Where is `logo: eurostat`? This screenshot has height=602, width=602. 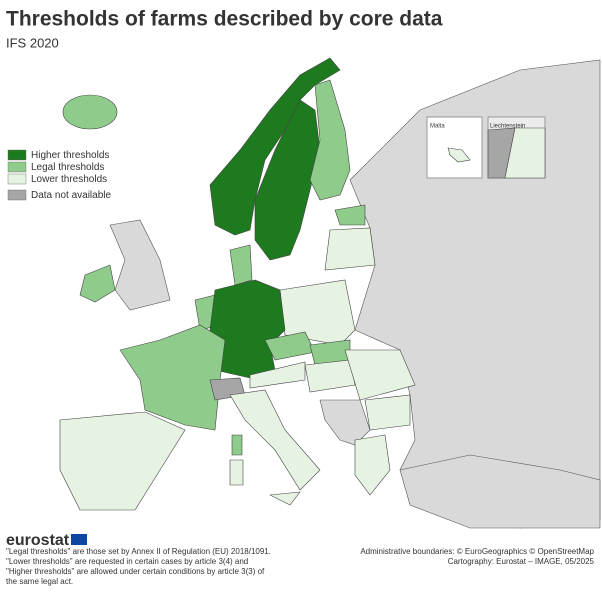
logo: eurostat is located at coordinates (38, 540).